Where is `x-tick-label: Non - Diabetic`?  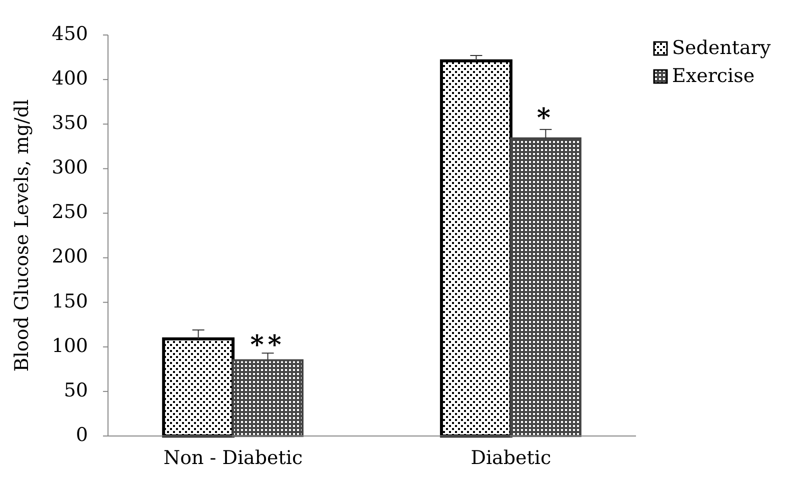 x-tick-label: Non - Diabetic is located at coordinates (233, 458).